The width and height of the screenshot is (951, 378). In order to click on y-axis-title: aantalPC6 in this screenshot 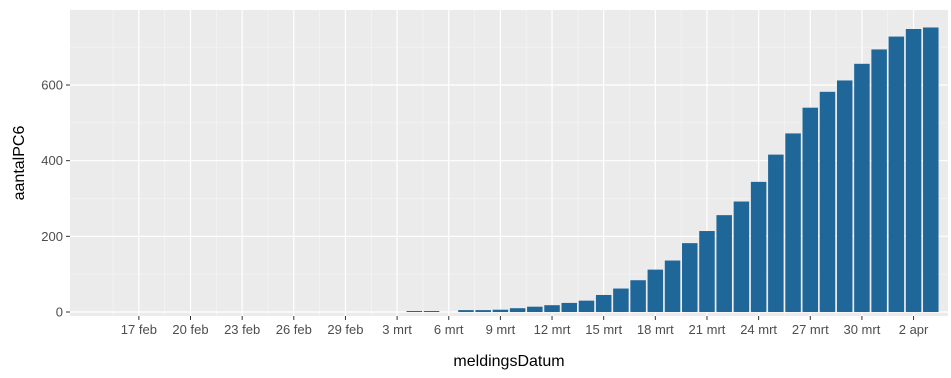, I will do `click(19, 163)`.